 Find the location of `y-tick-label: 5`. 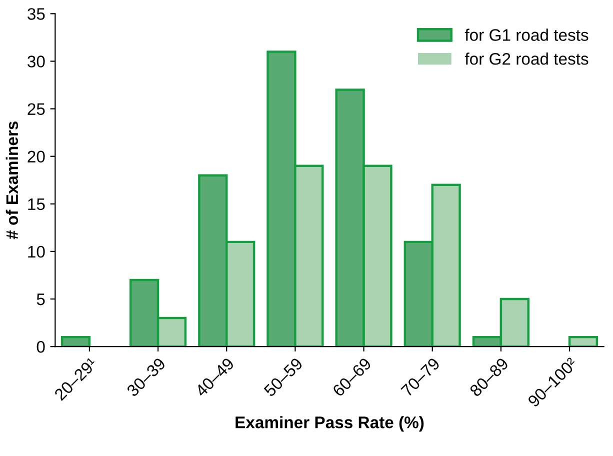

y-tick-label: 5 is located at coordinates (40, 300).